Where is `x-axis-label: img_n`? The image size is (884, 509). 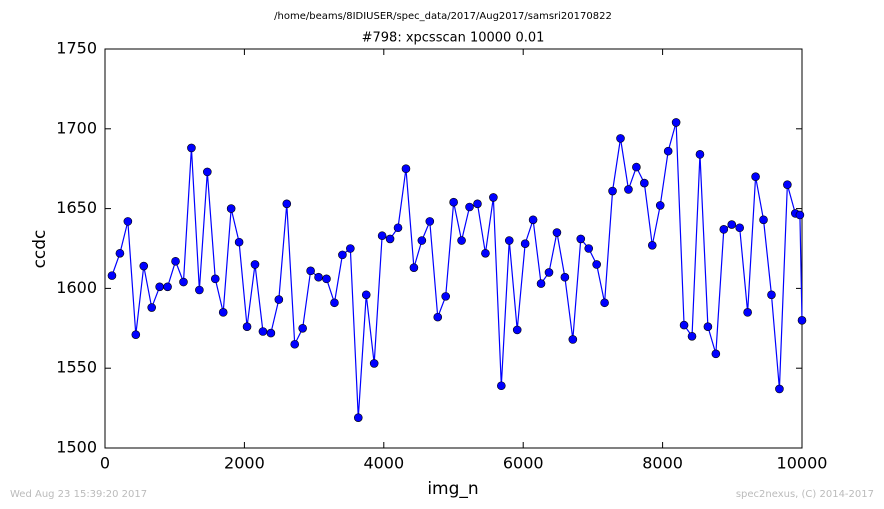 x-axis-label: img_n is located at coordinates (452, 489).